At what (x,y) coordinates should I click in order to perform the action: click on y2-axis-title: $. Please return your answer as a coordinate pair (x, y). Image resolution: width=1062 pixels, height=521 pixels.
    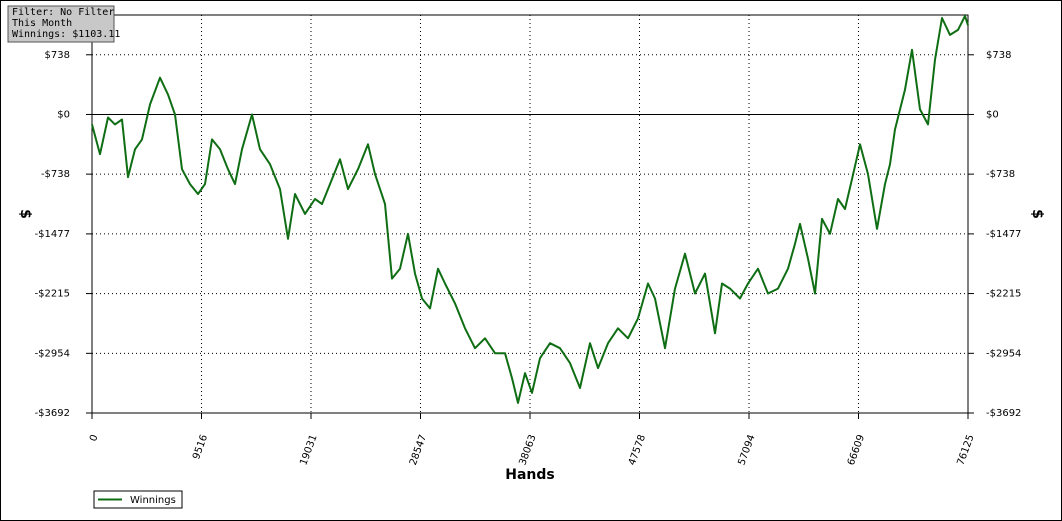
    Looking at the image, I should click on (1037, 214).